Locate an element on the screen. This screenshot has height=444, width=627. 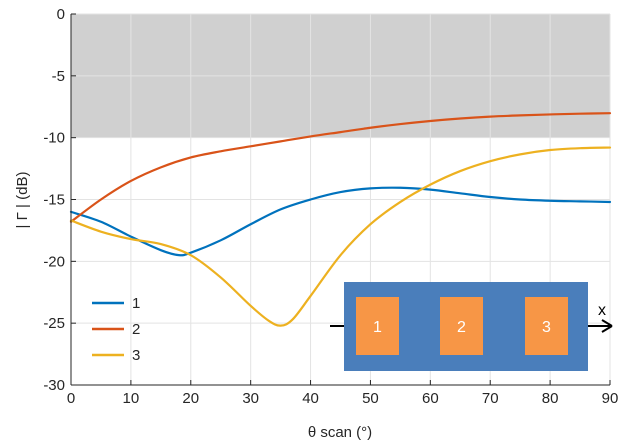
legend: 1 2 3 is located at coordinates (116, 329).